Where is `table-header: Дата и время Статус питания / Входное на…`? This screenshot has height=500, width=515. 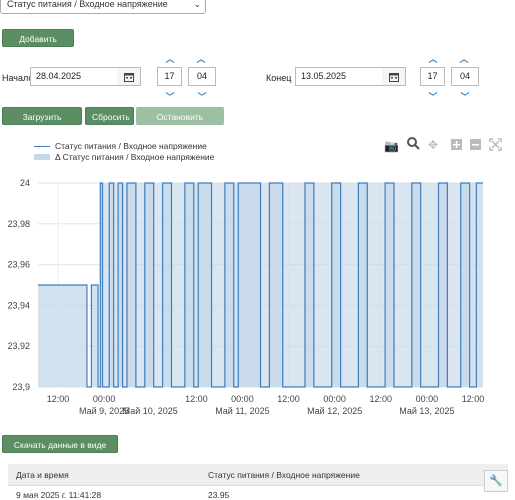 table-header: Дата и время Статус питания / Входное на… is located at coordinates (258, 475).